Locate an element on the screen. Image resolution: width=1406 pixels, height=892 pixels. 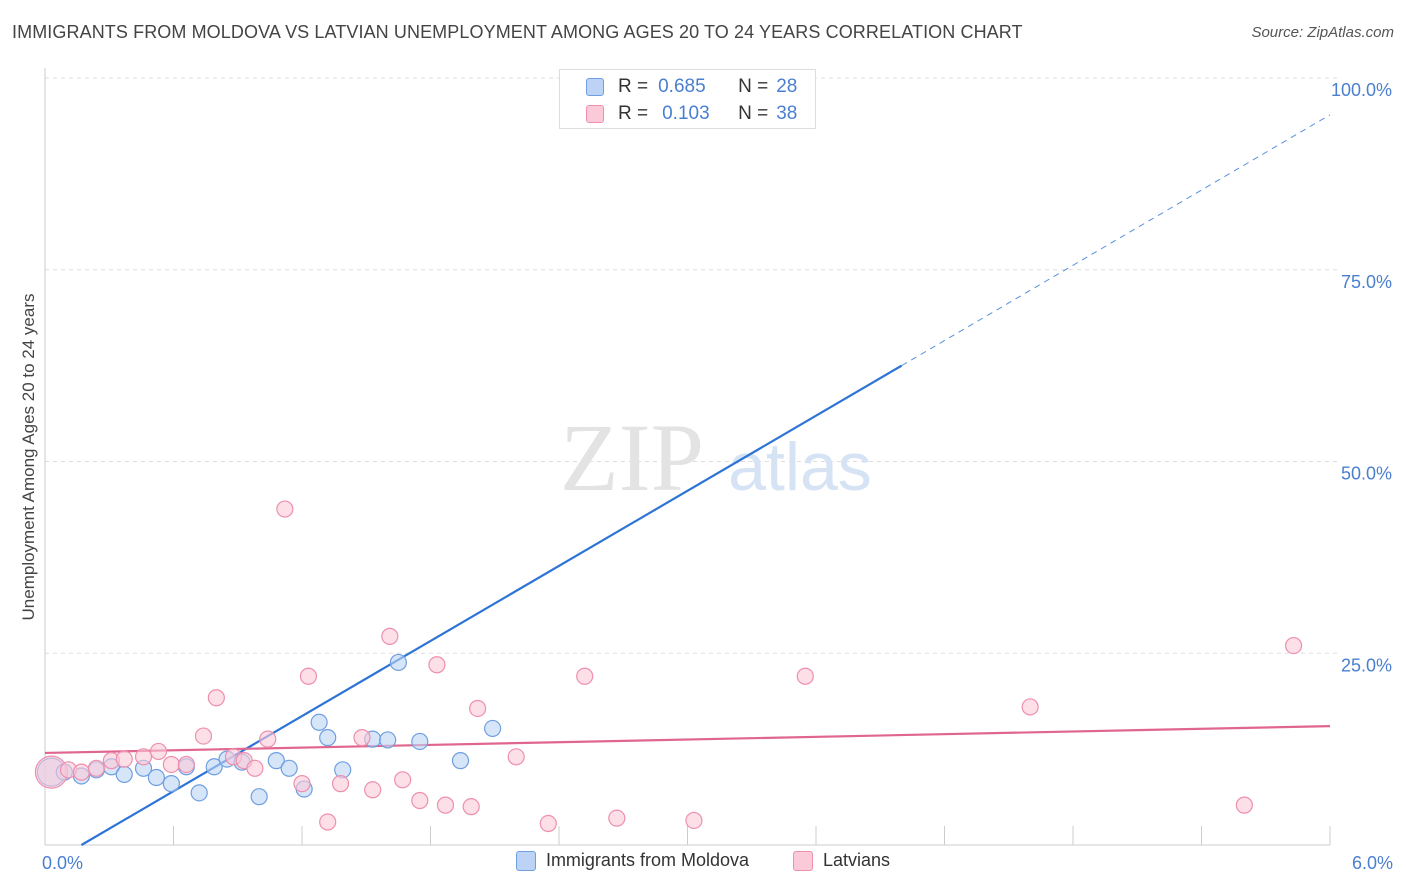
legend-n-value: 28 is located at coordinates (787, 86).